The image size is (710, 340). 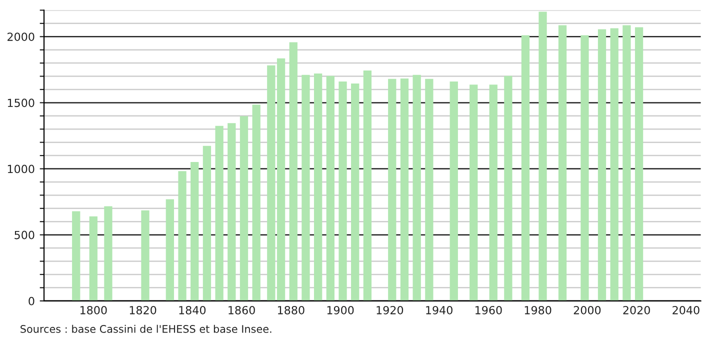 What do you see at coordinates (587, 310) in the screenshot?
I see `x-tick-label: 2000` at bounding box center [587, 310].